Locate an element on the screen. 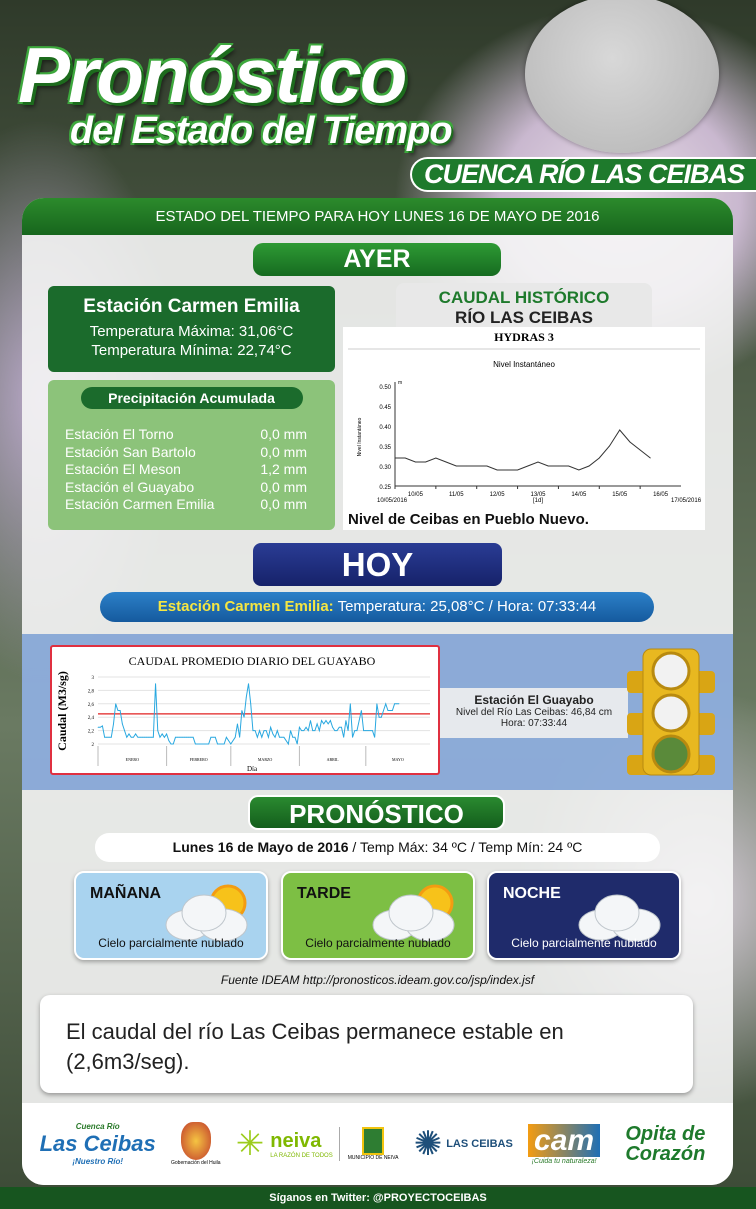 This screenshot has width=756, height=1209. forecast-card-tarde: TARDE Cielo parcialmente nublado is located at coordinates (378, 915).